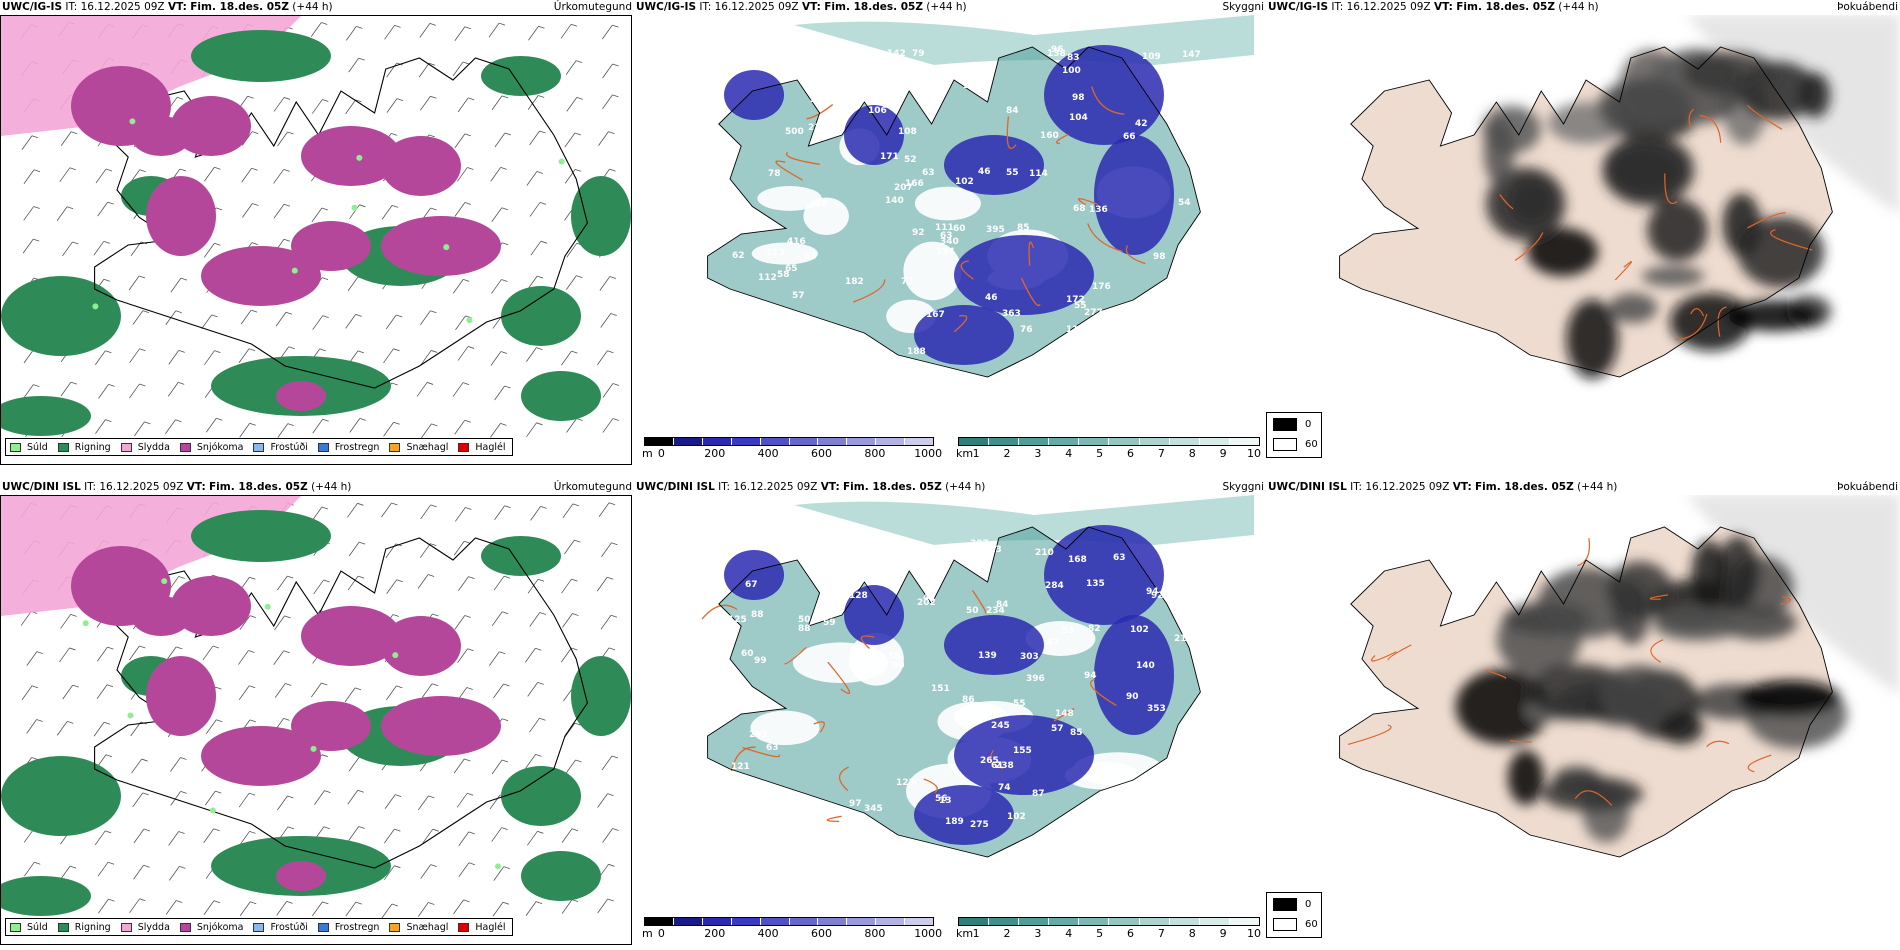  What do you see at coordinates (1311, 924) in the screenshot?
I see `fog-legend-label: 60` at bounding box center [1311, 924].